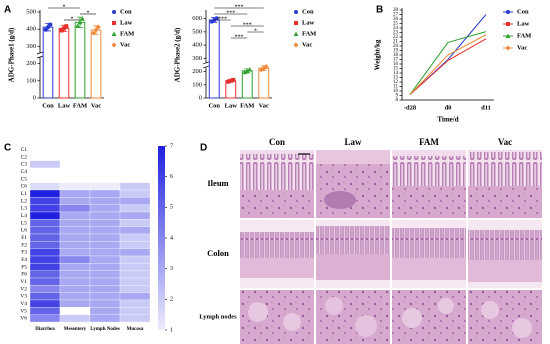 Image resolution: width=550 pixels, height=344 pixels. What do you see at coordinates (448, 107) in the screenshot?
I see `x-tick-label: d0` at bounding box center [448, 107].